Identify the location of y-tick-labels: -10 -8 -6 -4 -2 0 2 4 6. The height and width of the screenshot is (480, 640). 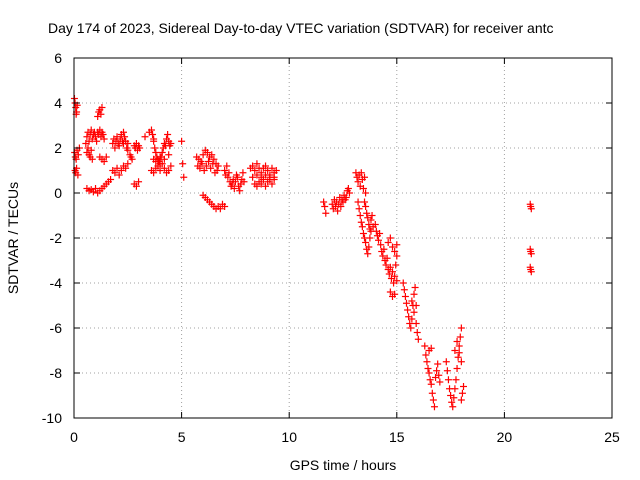
(52, 238).